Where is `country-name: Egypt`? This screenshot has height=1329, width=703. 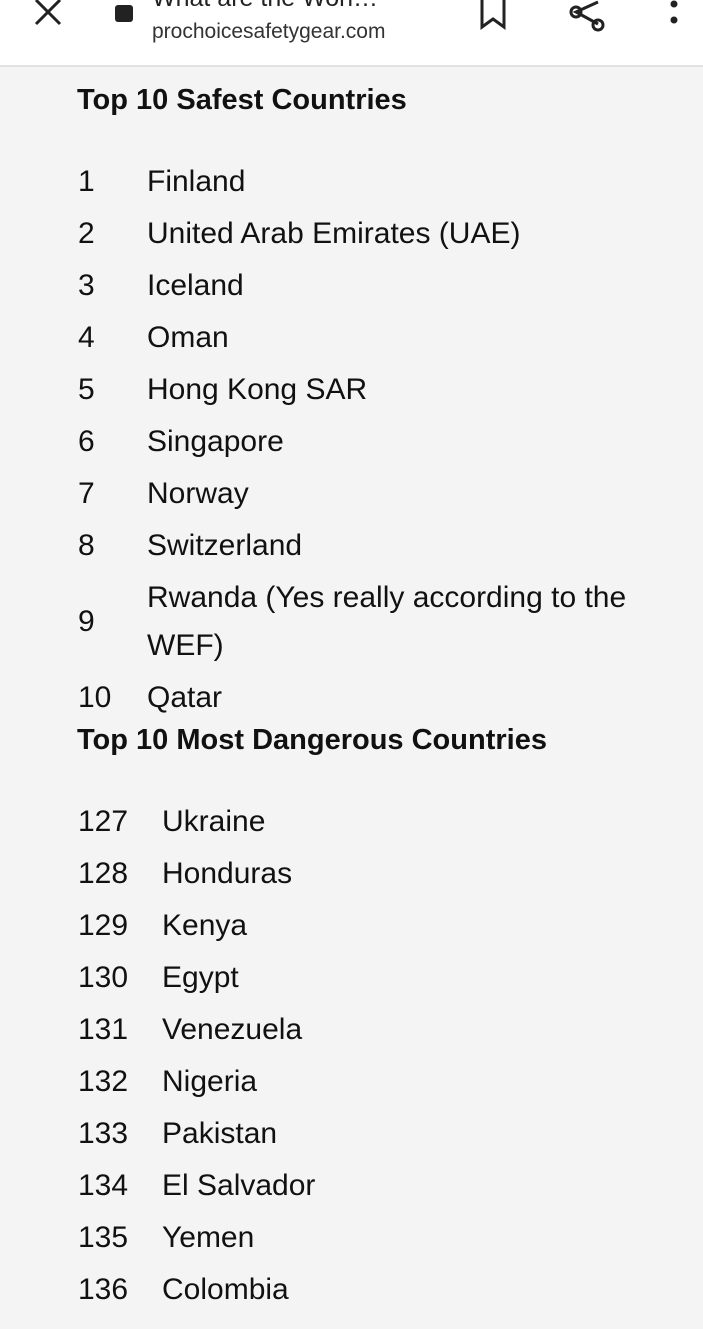 country-name: Egypt is located at coordinates (200, 977).